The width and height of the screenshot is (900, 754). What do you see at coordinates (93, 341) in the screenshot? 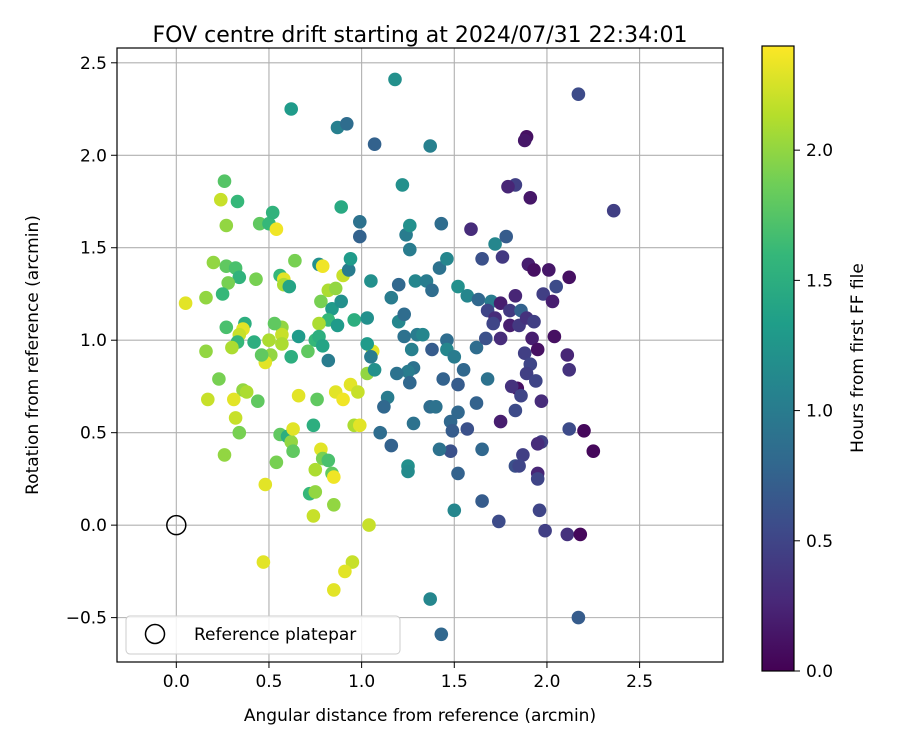
I see `y-tick-label: 1.0` at bounding box center [93, 341].